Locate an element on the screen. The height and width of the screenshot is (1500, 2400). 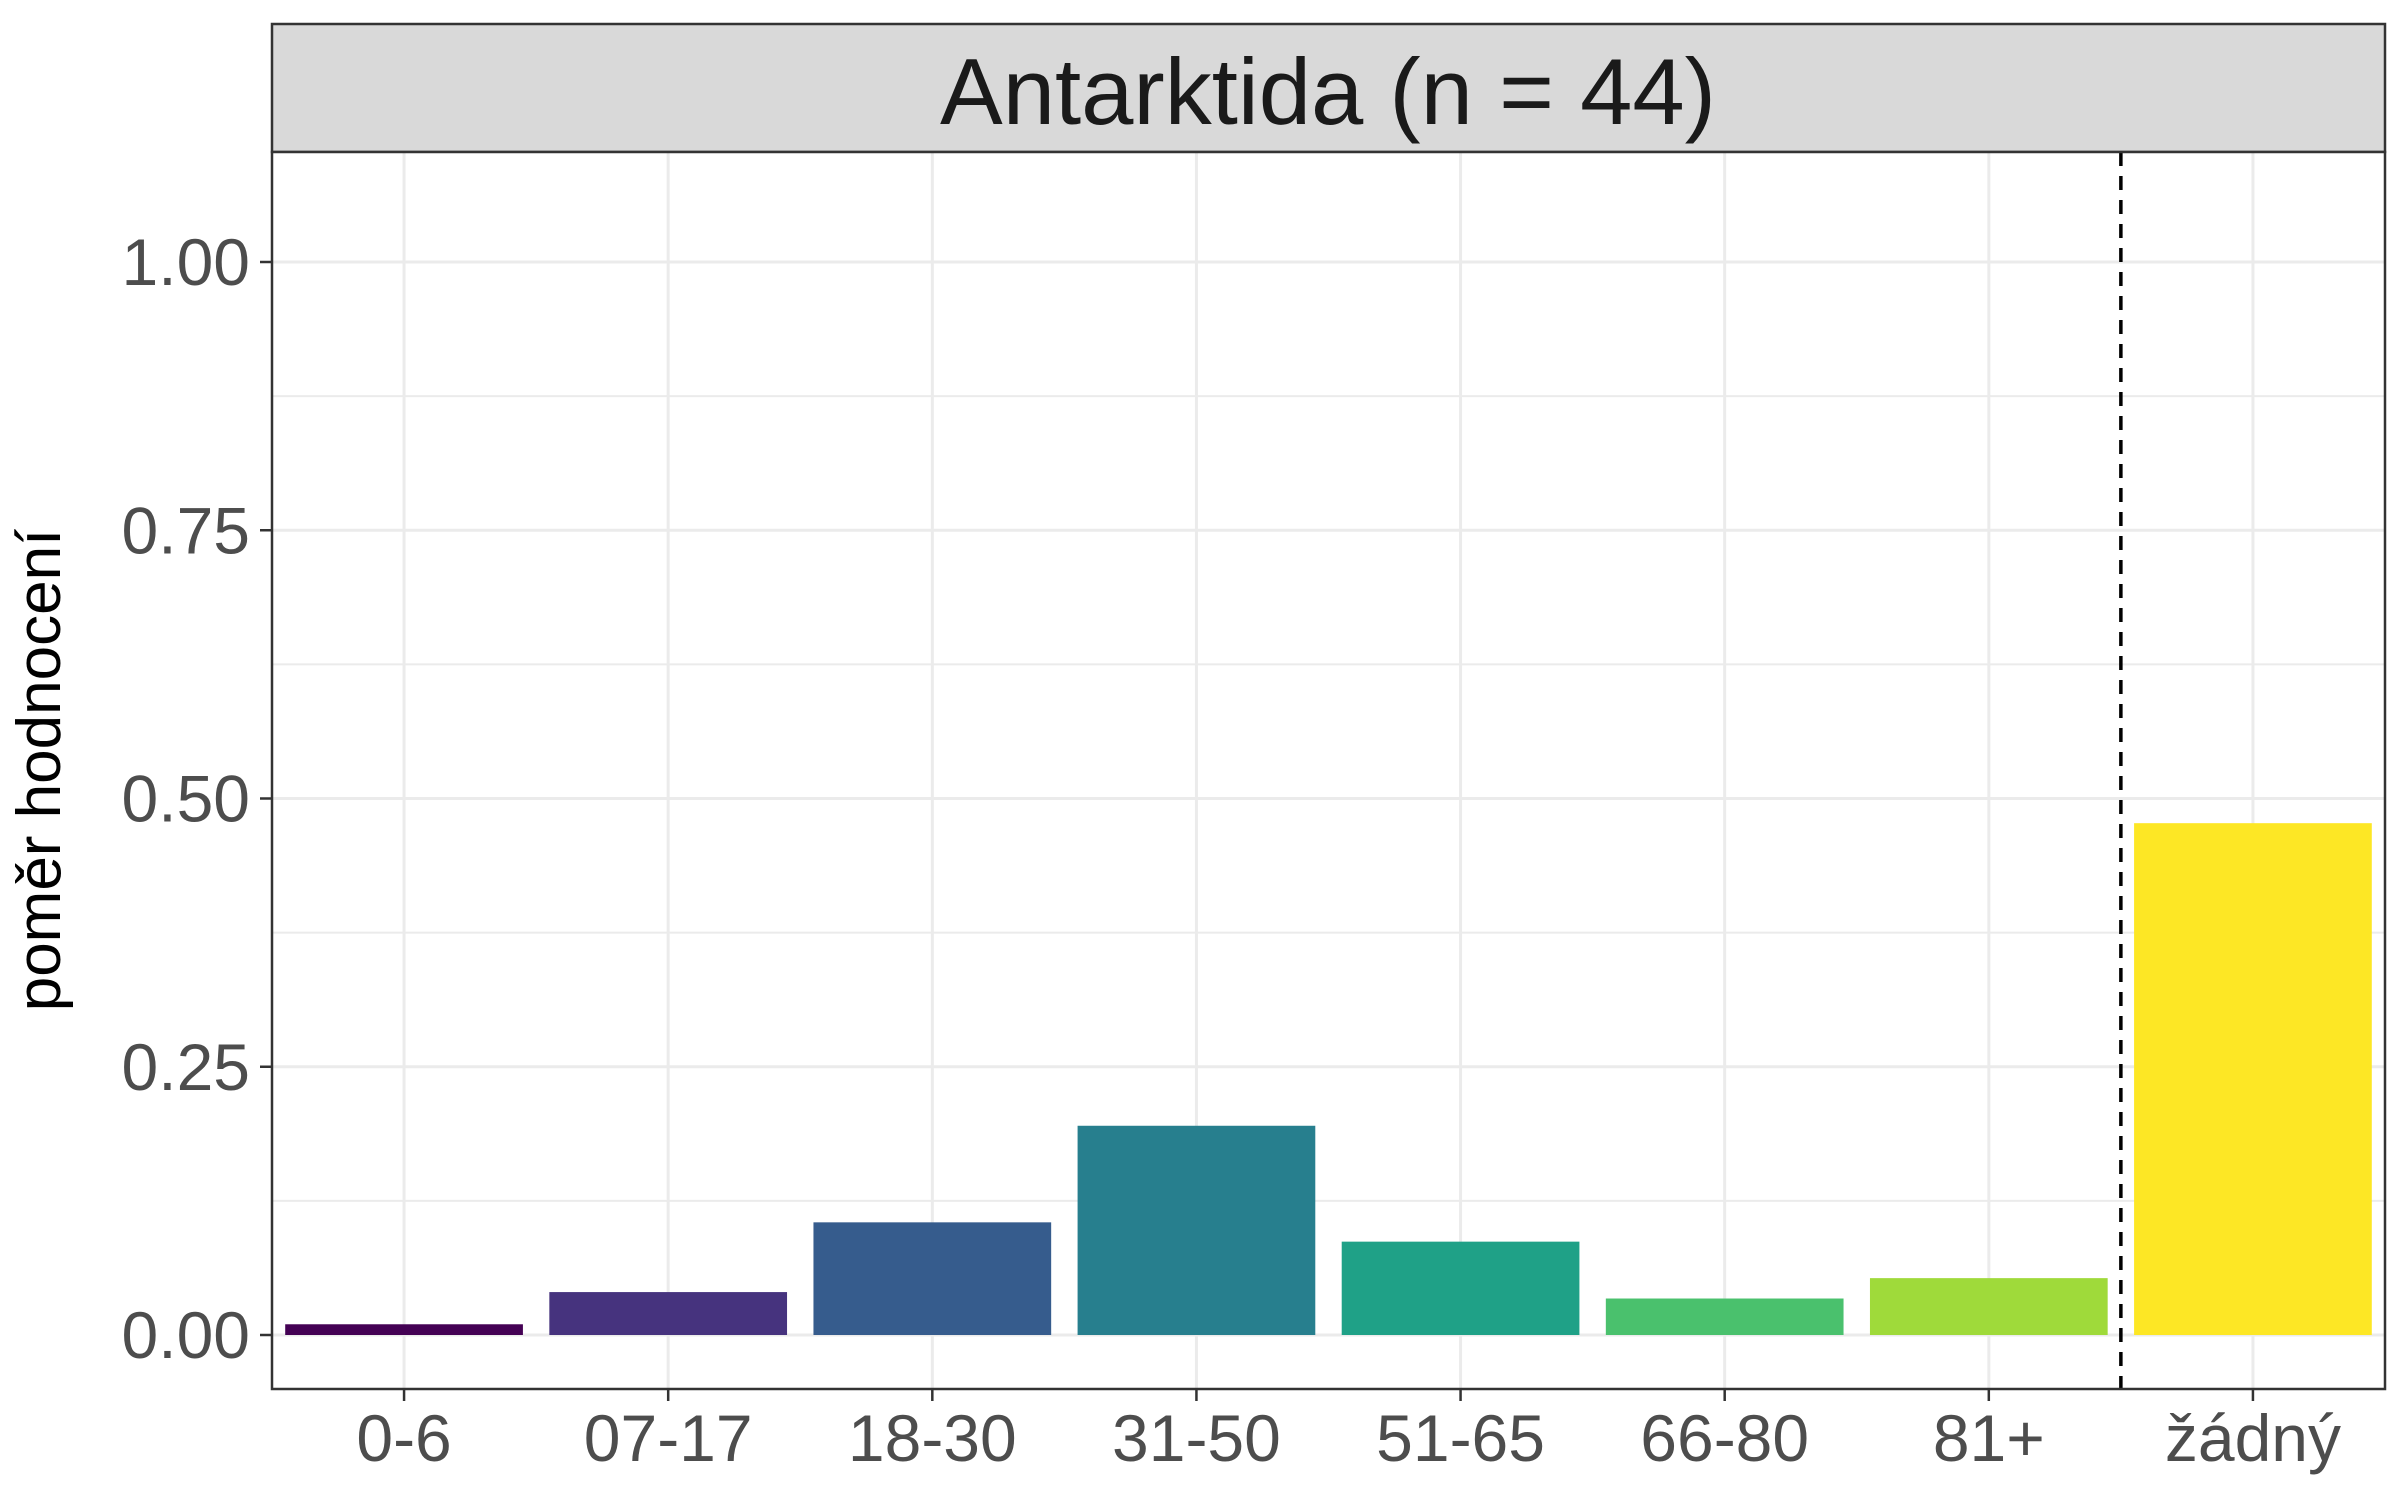
bar-žádný is located at coordinates (2253, 1079).